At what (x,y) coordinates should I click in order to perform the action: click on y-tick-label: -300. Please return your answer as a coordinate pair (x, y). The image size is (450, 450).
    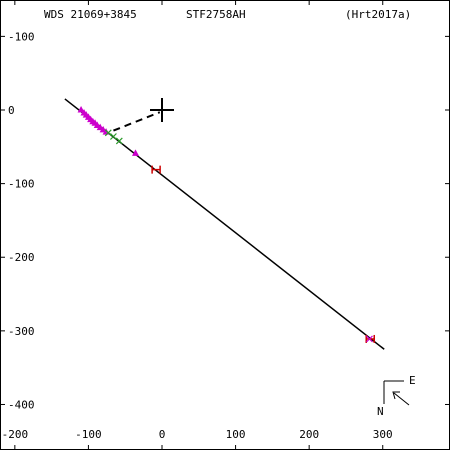
    Looking at the image, I should click on (21, 331).